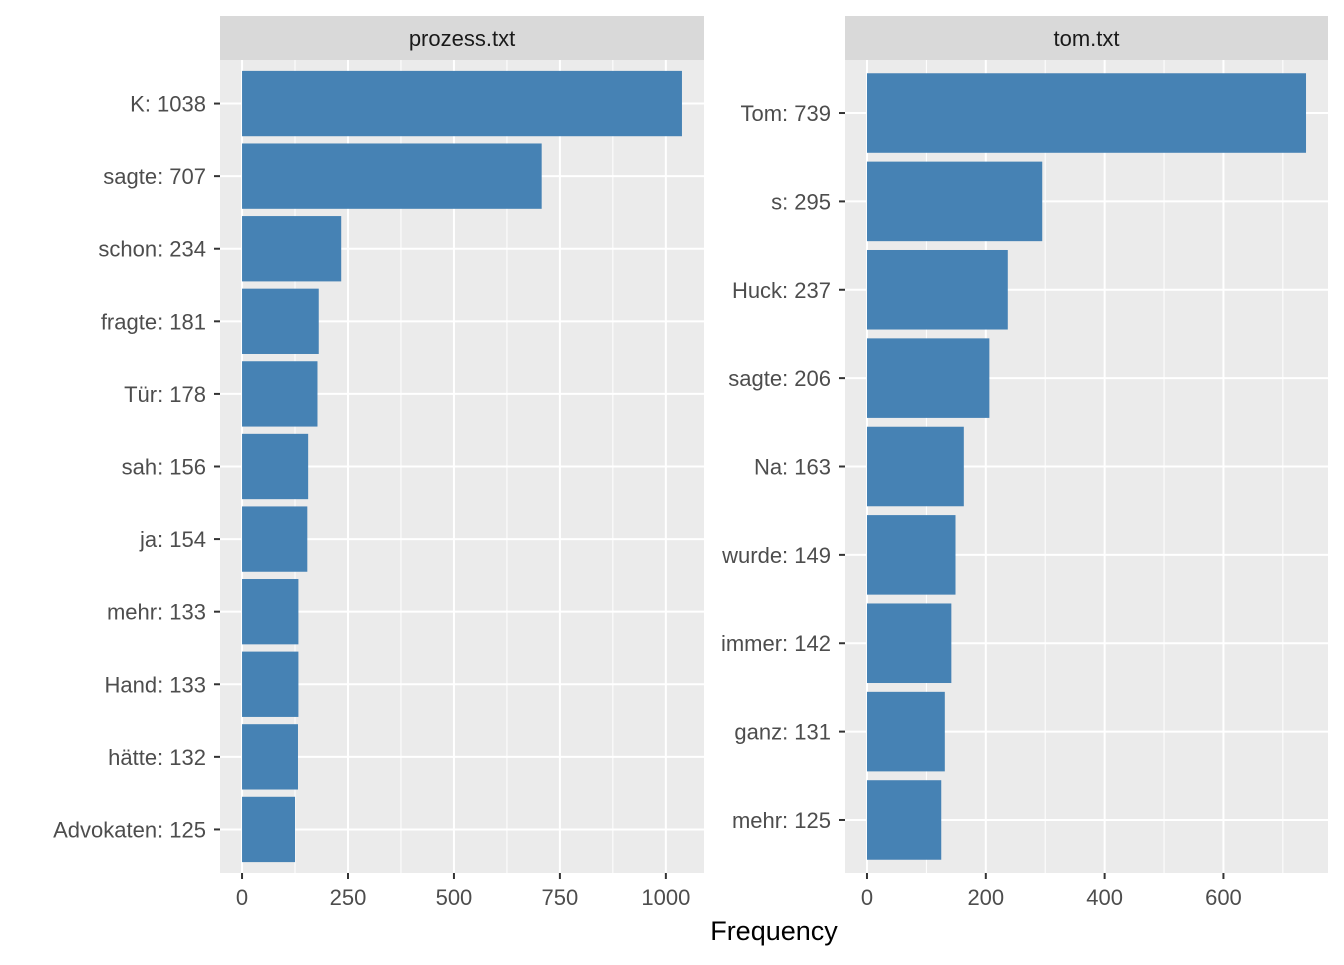  What do you see at coordinates (782, 732) in the screenshot?
I see `y-tick-label-1-7: ganz: 131` at bounding box center [782, 732].